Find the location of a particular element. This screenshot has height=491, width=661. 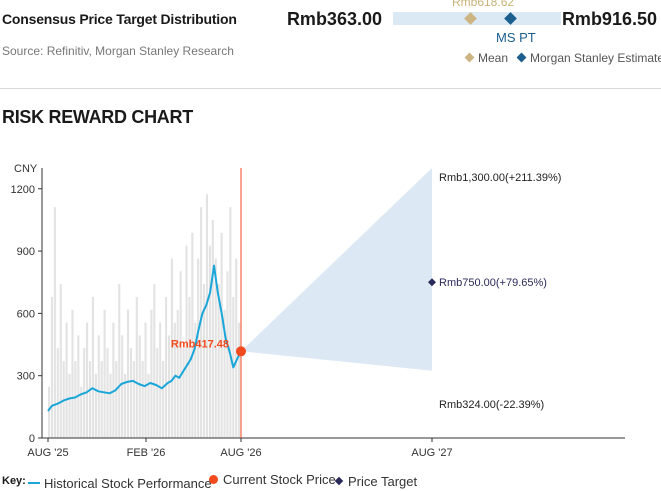

x-tick-label: AUG '25 is located at coordinates (47, 453).